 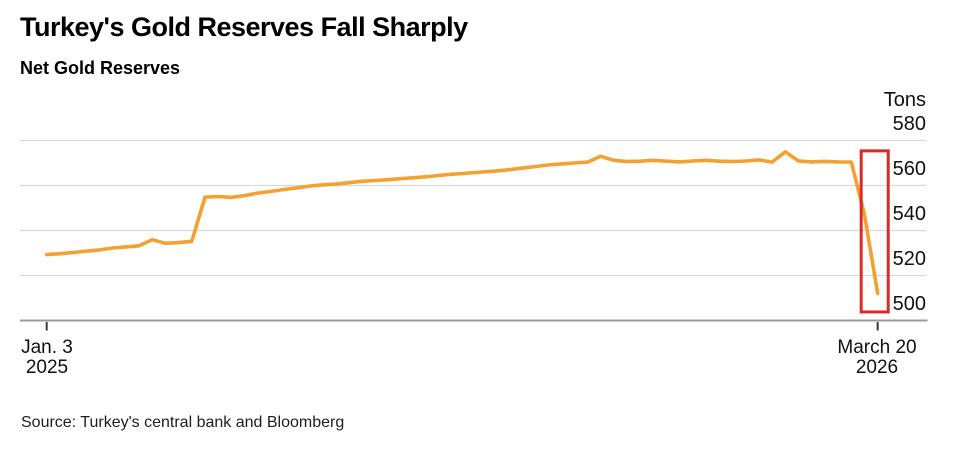 I want to click on y-axis-tick-label: 540, so click(x=909, y=213).